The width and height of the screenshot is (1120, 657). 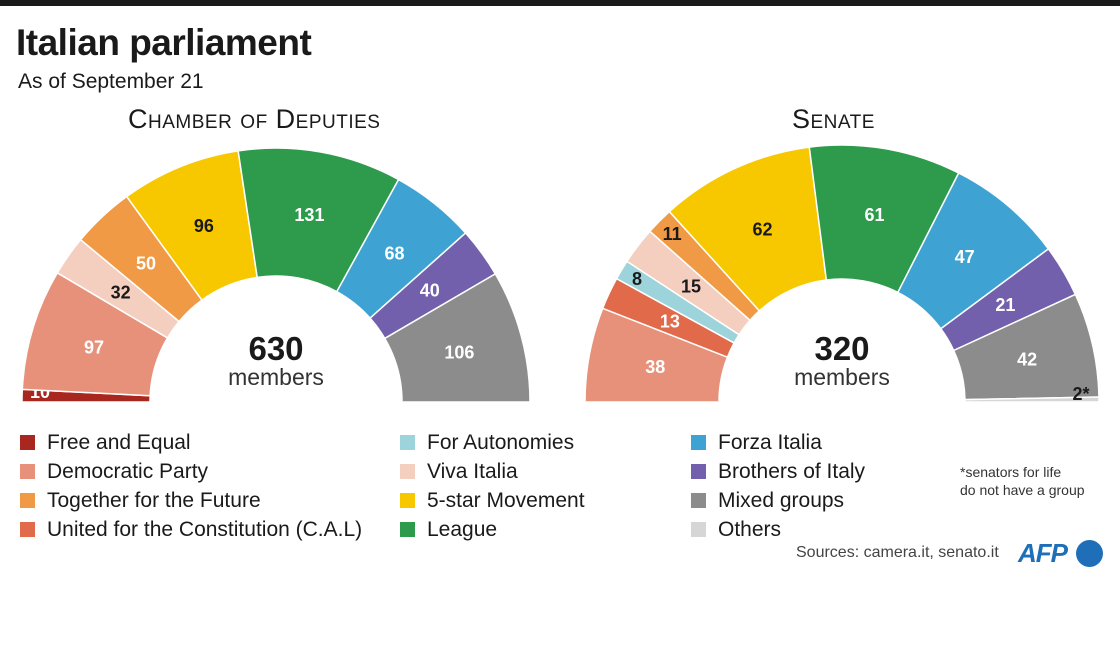 I want to click on senate-segment, so click(x=1032, y=399).